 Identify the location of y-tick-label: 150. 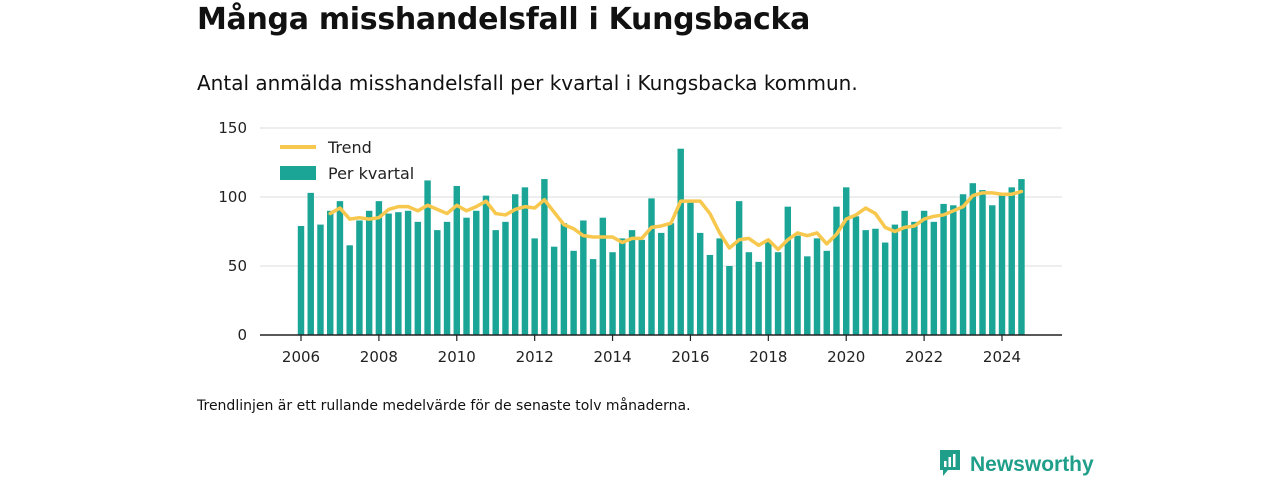
(232, 128).